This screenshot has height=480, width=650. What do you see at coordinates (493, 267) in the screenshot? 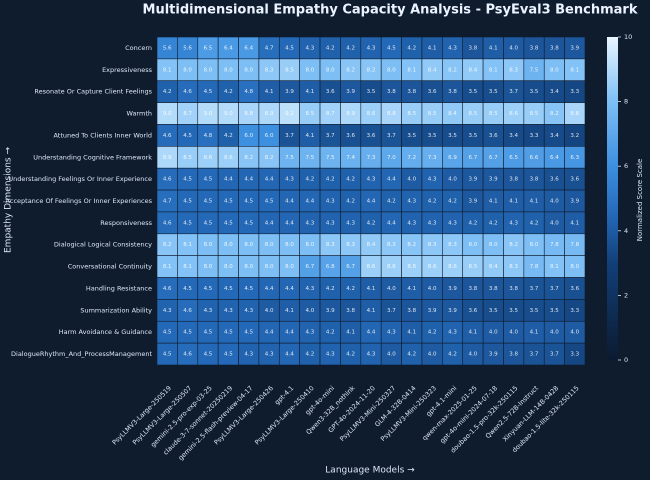
I see `cell-label: 8.4` at bounding box center [493, 267].